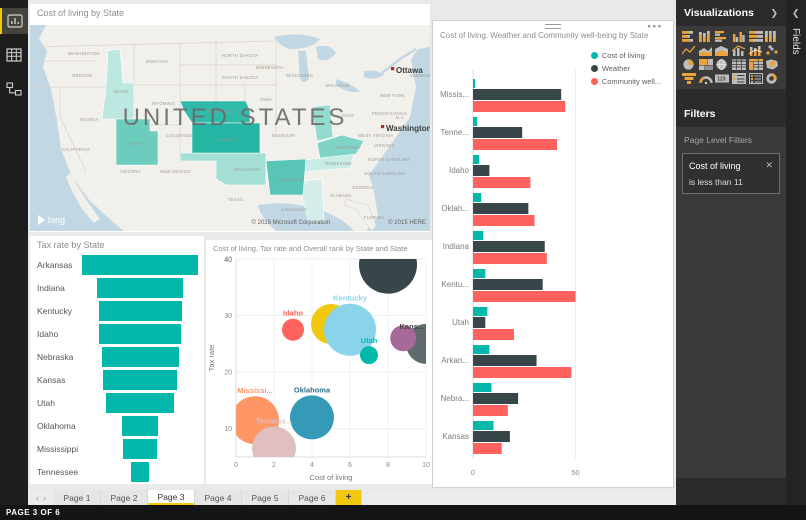  Describe the element at coordinates (655, 26) in the screenshot. I see `visual-options-icon: •••` at that location.